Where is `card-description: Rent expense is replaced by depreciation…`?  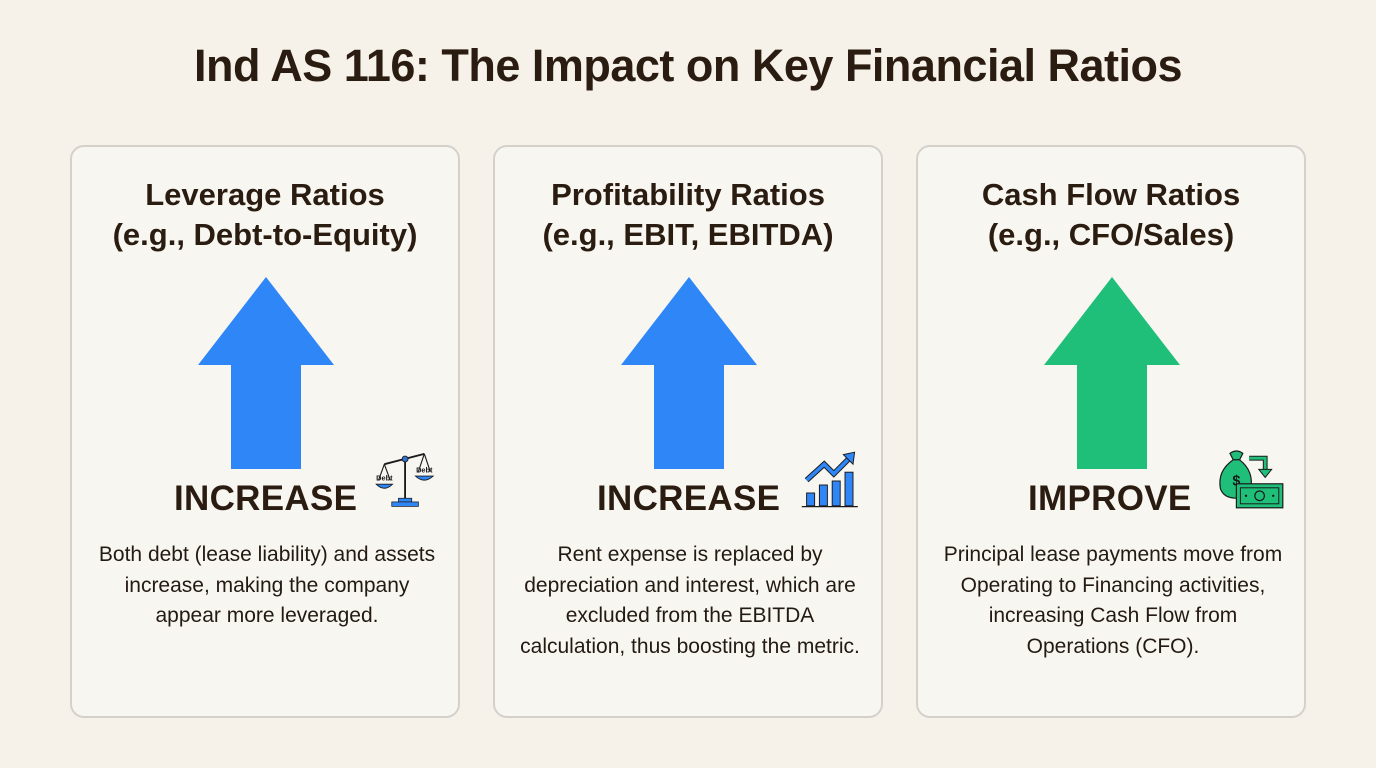 card-description: Rent expense is replaced by depreciation… is located at coordinates (690, 600).